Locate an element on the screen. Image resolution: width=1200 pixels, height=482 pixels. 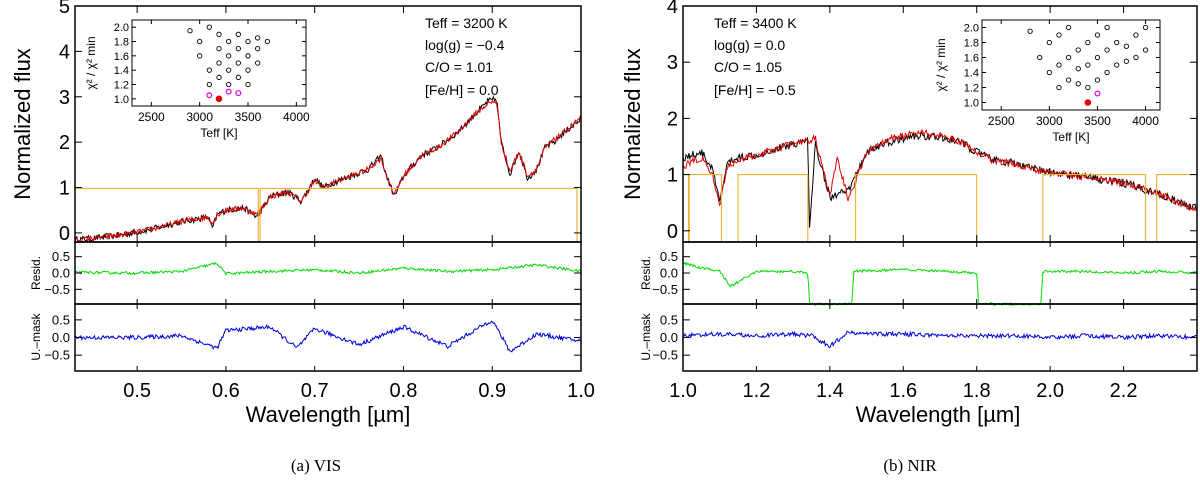
nir-series-umask is located at coordinates (939, 339).